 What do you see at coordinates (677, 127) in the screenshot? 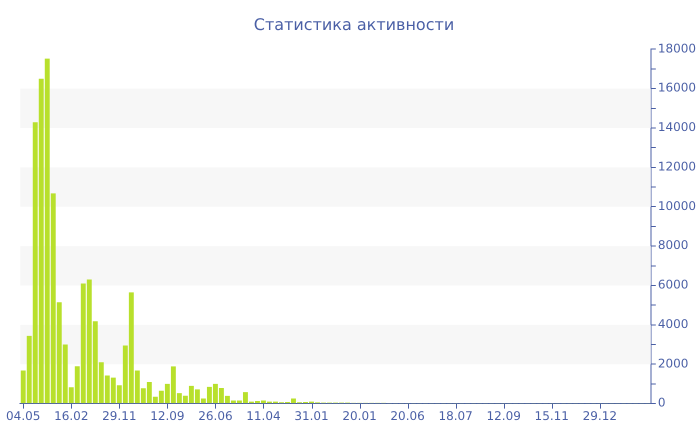
I see `y-tick-label: 14000` at bounding box center [677, 127].